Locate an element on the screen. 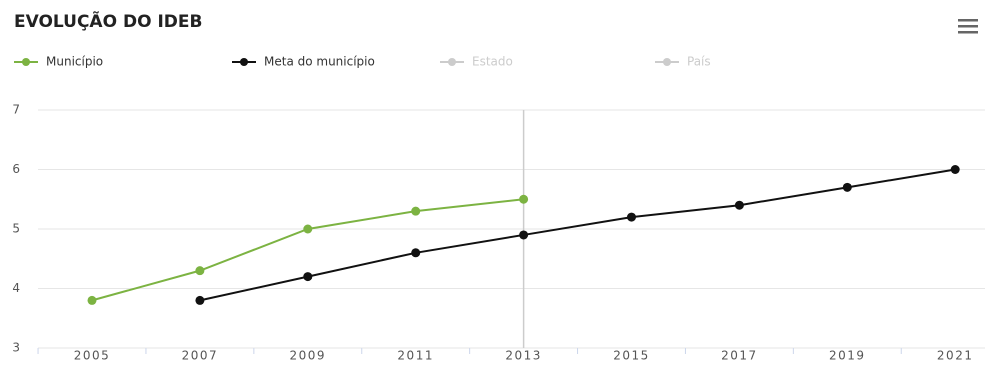 The image size is (996, 367). x-tick-label: 2019 is located at coordinates (847, 356).